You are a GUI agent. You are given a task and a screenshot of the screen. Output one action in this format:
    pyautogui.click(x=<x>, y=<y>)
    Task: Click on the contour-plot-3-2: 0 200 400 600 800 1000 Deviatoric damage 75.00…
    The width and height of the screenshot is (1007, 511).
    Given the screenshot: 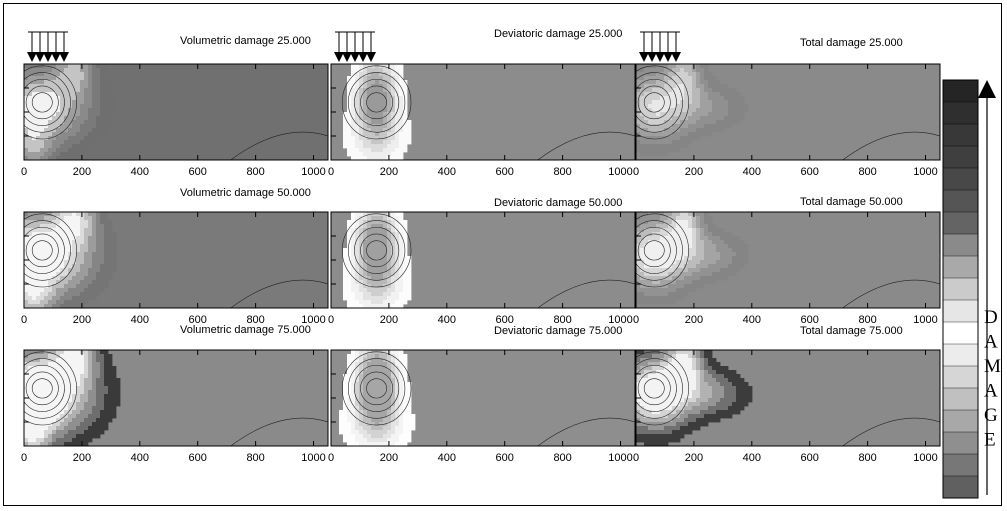 What is the action you would take?
    pyautogui.click(x=482, y=394)
    